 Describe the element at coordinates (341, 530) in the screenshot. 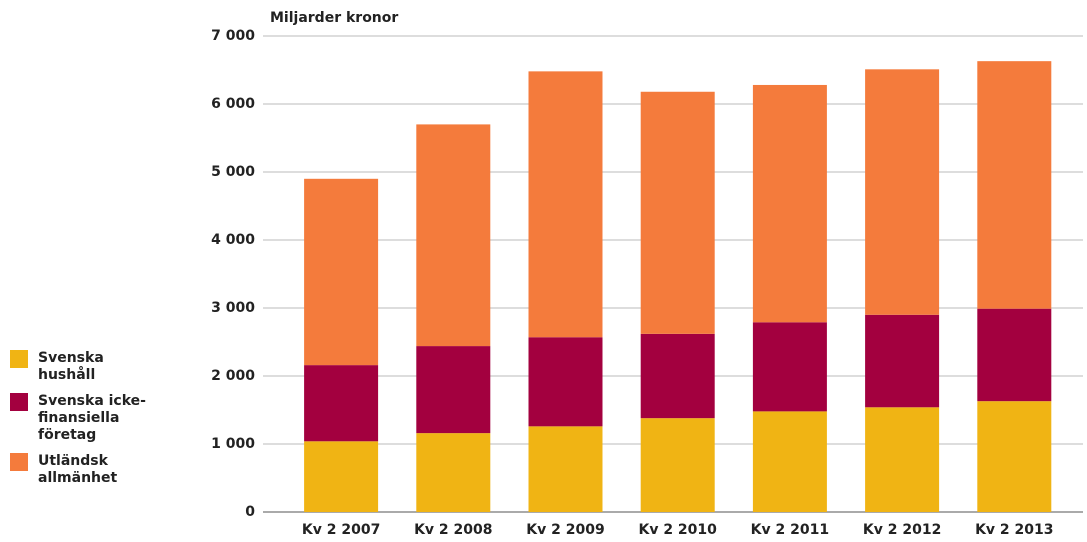

I see `x-tick-label: Kv 2 2007` at that location.